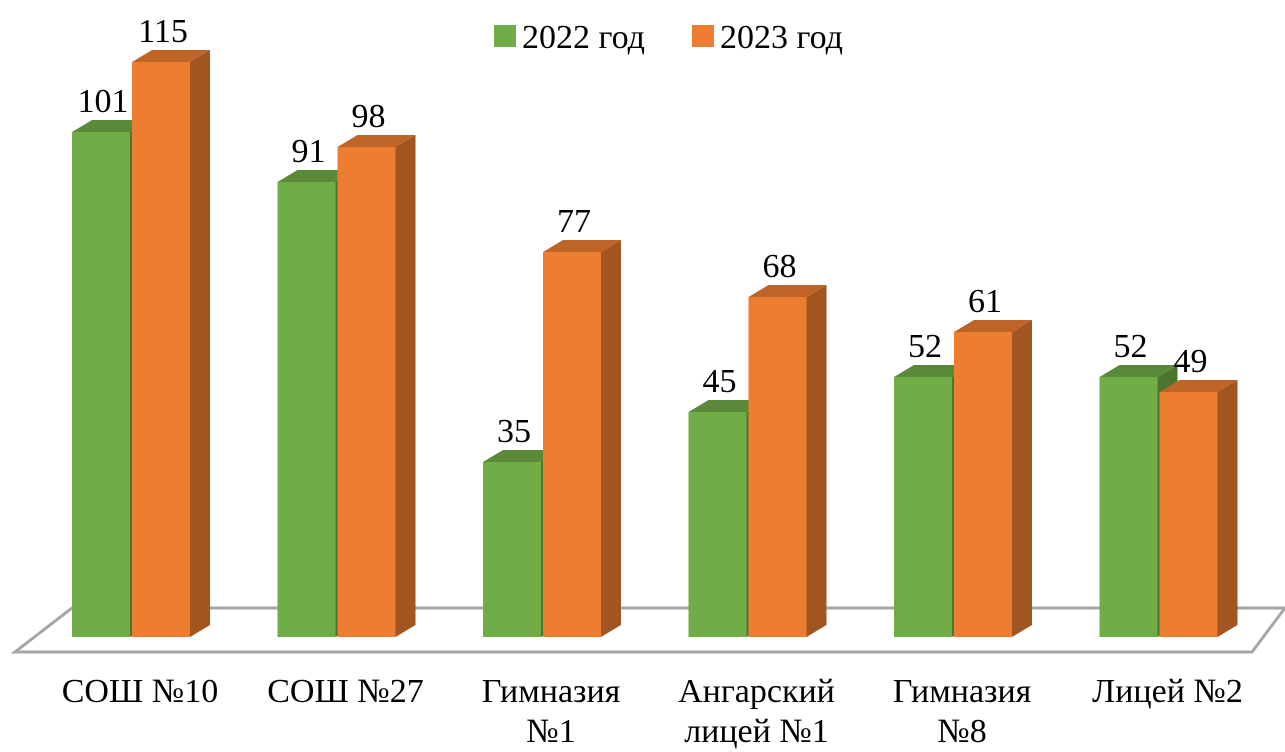 The height and width of the screenshot is (752, 1285). I want to click on x-tick-label: Лицей №2, so click(1167, 691).